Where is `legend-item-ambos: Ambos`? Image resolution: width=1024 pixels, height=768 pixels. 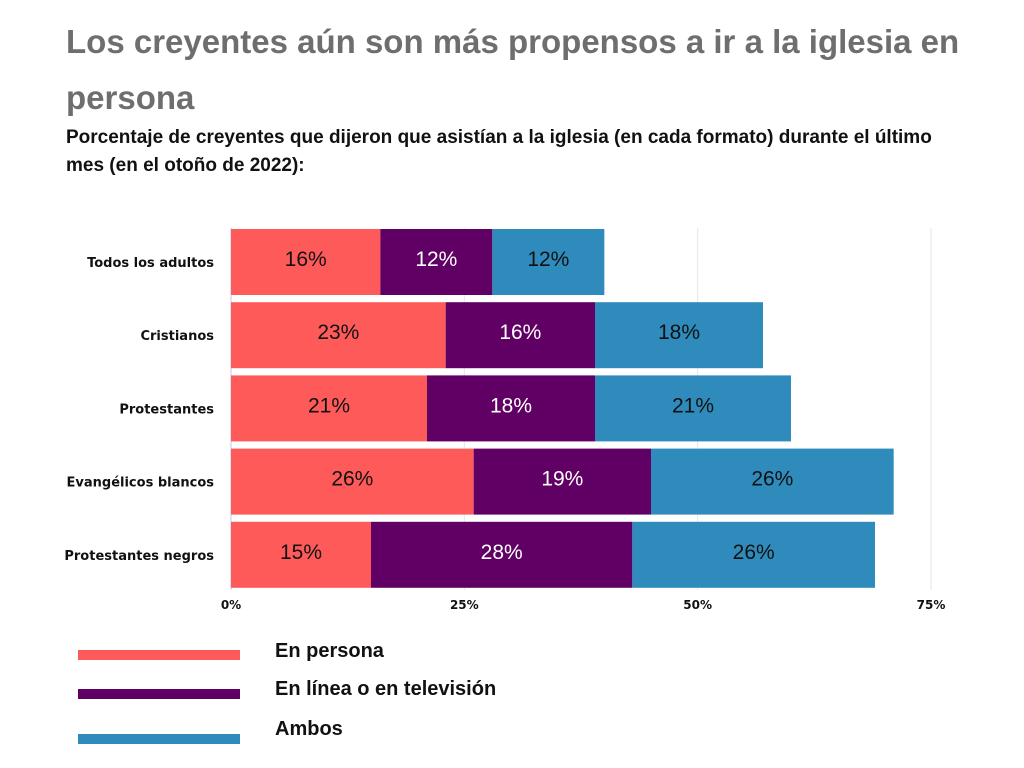 legend-item-ambos: Ambos is located at coordinates (306, 733).